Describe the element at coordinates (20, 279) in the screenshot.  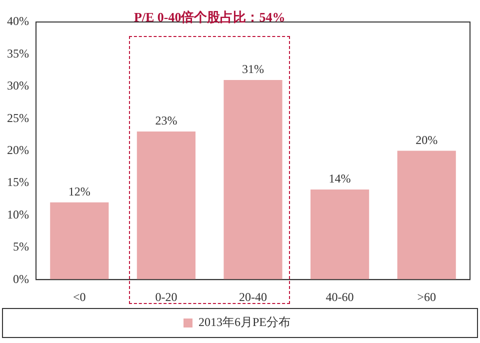
I see `y-tick-label: 0%` at that location.